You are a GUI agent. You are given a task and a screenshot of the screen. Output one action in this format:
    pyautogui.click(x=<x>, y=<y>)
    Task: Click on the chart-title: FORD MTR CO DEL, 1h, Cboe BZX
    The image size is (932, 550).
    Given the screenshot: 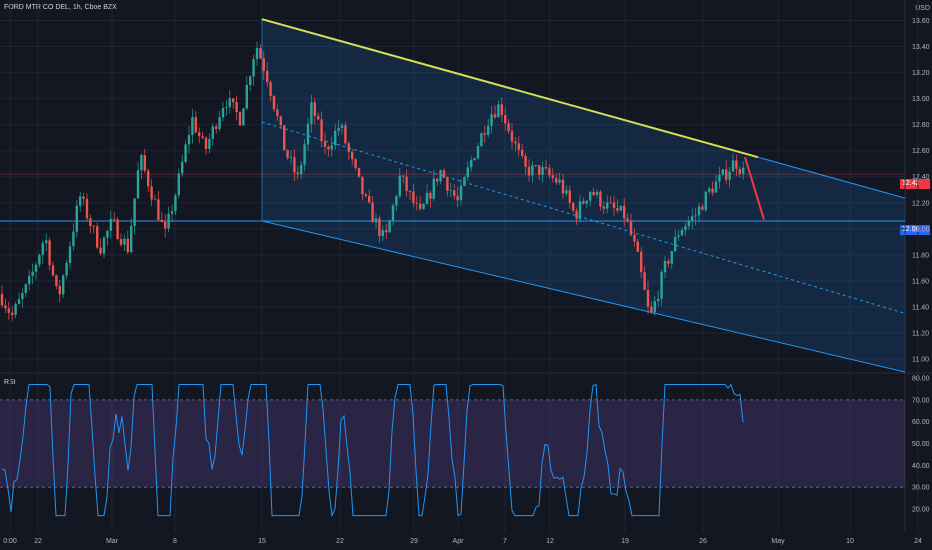 What is the action you would take?
    pyautogui.click(x=60, y=7)
    